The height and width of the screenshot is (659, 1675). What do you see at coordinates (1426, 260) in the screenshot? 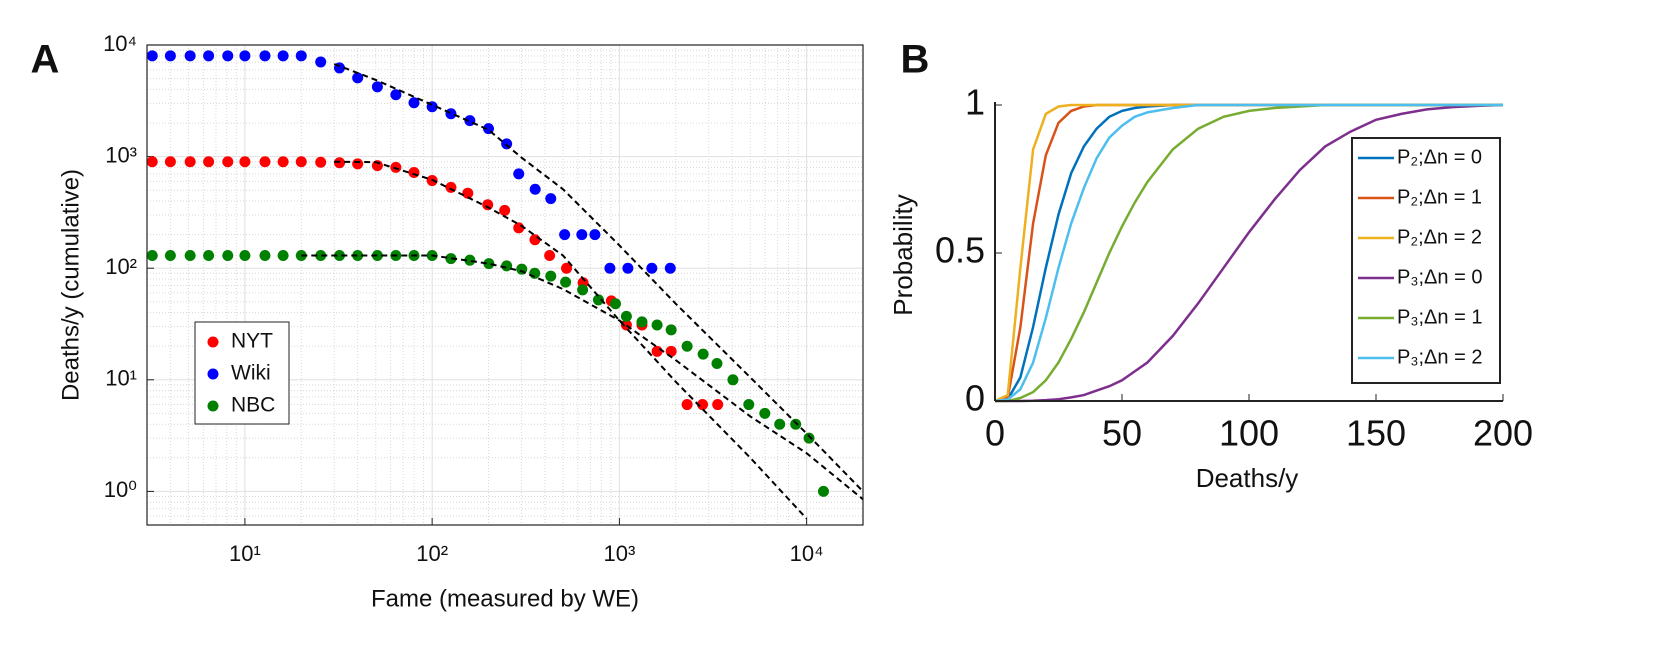
I see `legend-box` at bounding box center [1426, 260].